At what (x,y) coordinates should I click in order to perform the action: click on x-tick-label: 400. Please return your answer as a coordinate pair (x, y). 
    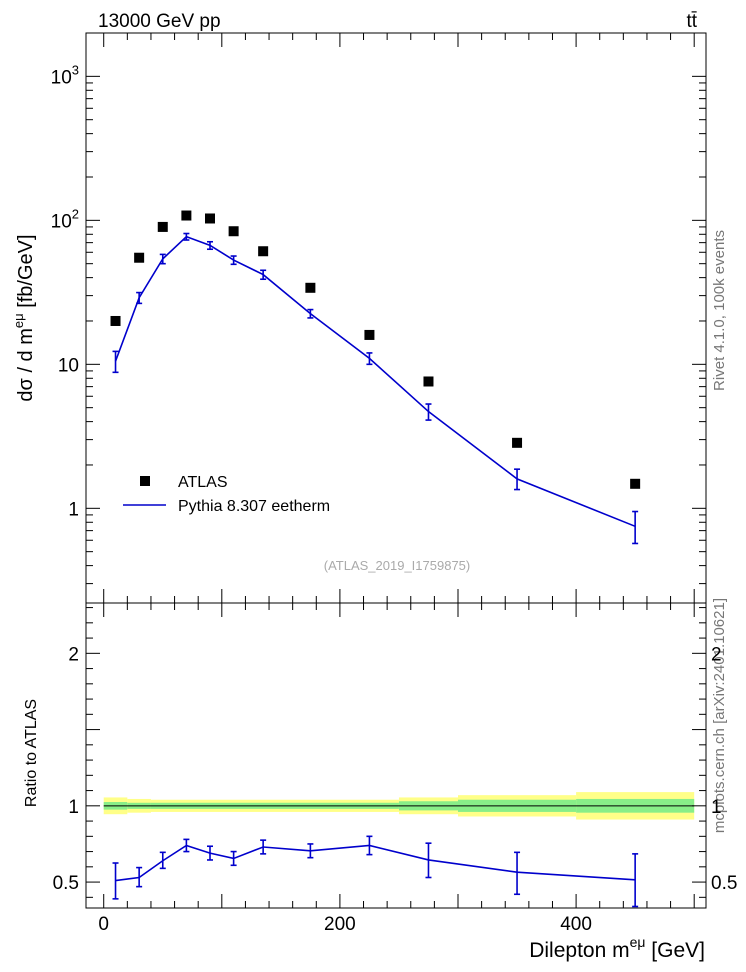
    Looking at the image, I should click on (576, 924).